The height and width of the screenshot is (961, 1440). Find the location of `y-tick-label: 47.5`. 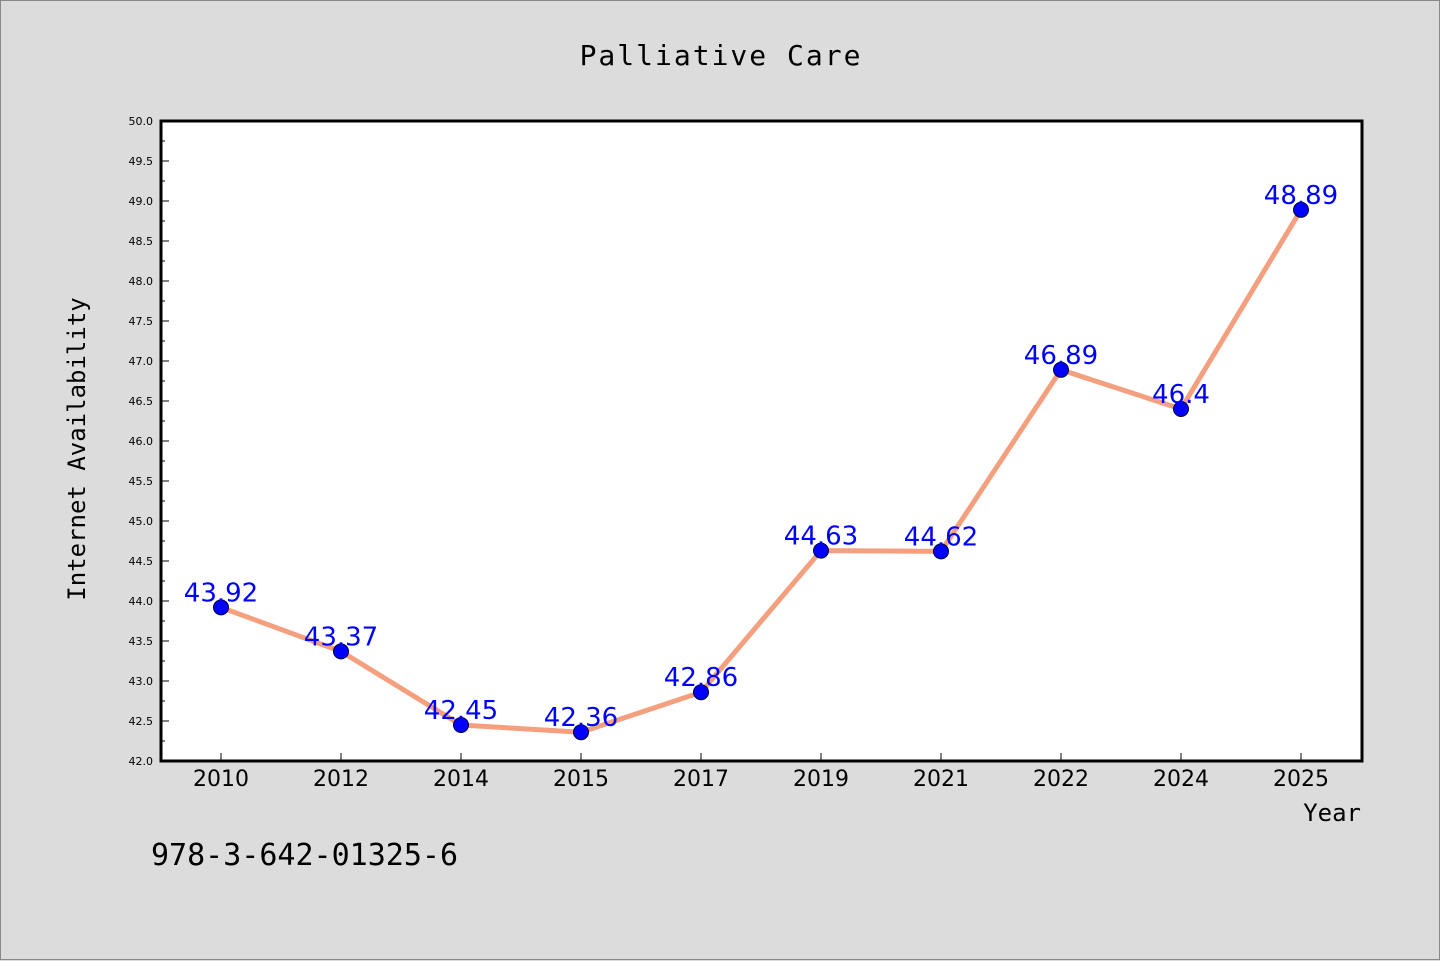

y-tick-label: 47.5 is located at coordinates (141, 321).